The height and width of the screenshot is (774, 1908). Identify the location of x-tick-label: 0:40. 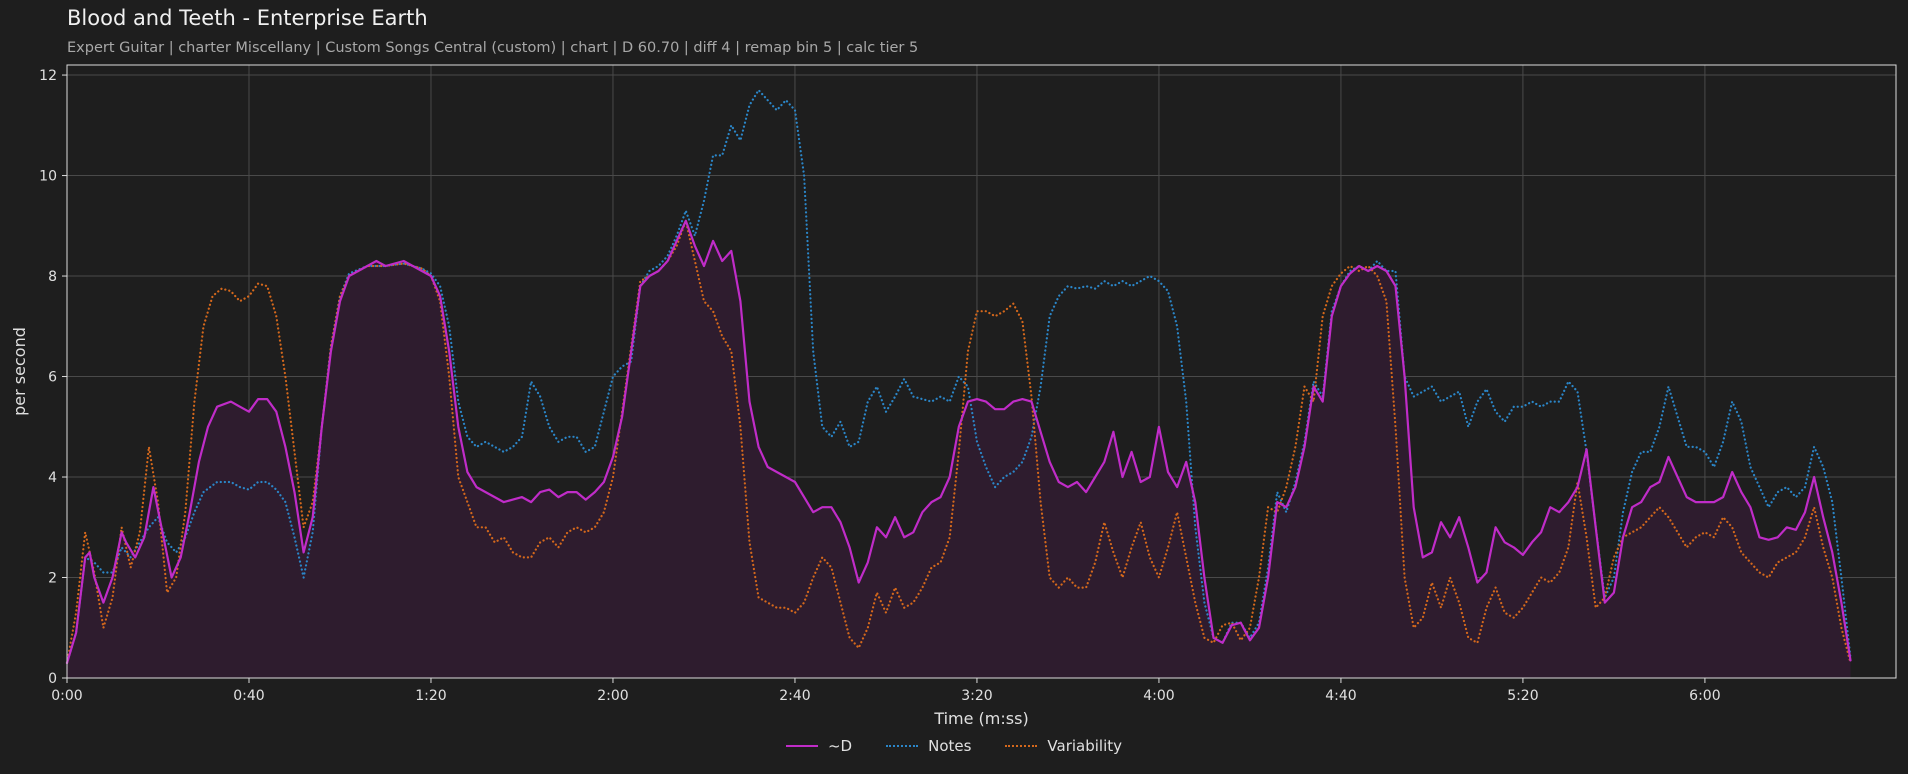
(248, 696).